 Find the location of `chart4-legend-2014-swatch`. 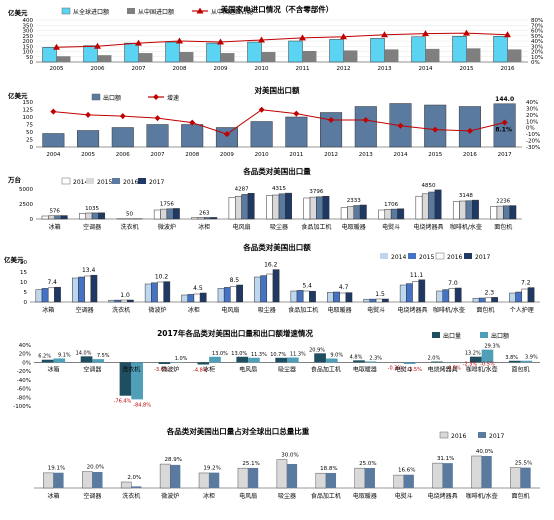

chart4-legend-2014-swatch is located at coordinates (384, 256).